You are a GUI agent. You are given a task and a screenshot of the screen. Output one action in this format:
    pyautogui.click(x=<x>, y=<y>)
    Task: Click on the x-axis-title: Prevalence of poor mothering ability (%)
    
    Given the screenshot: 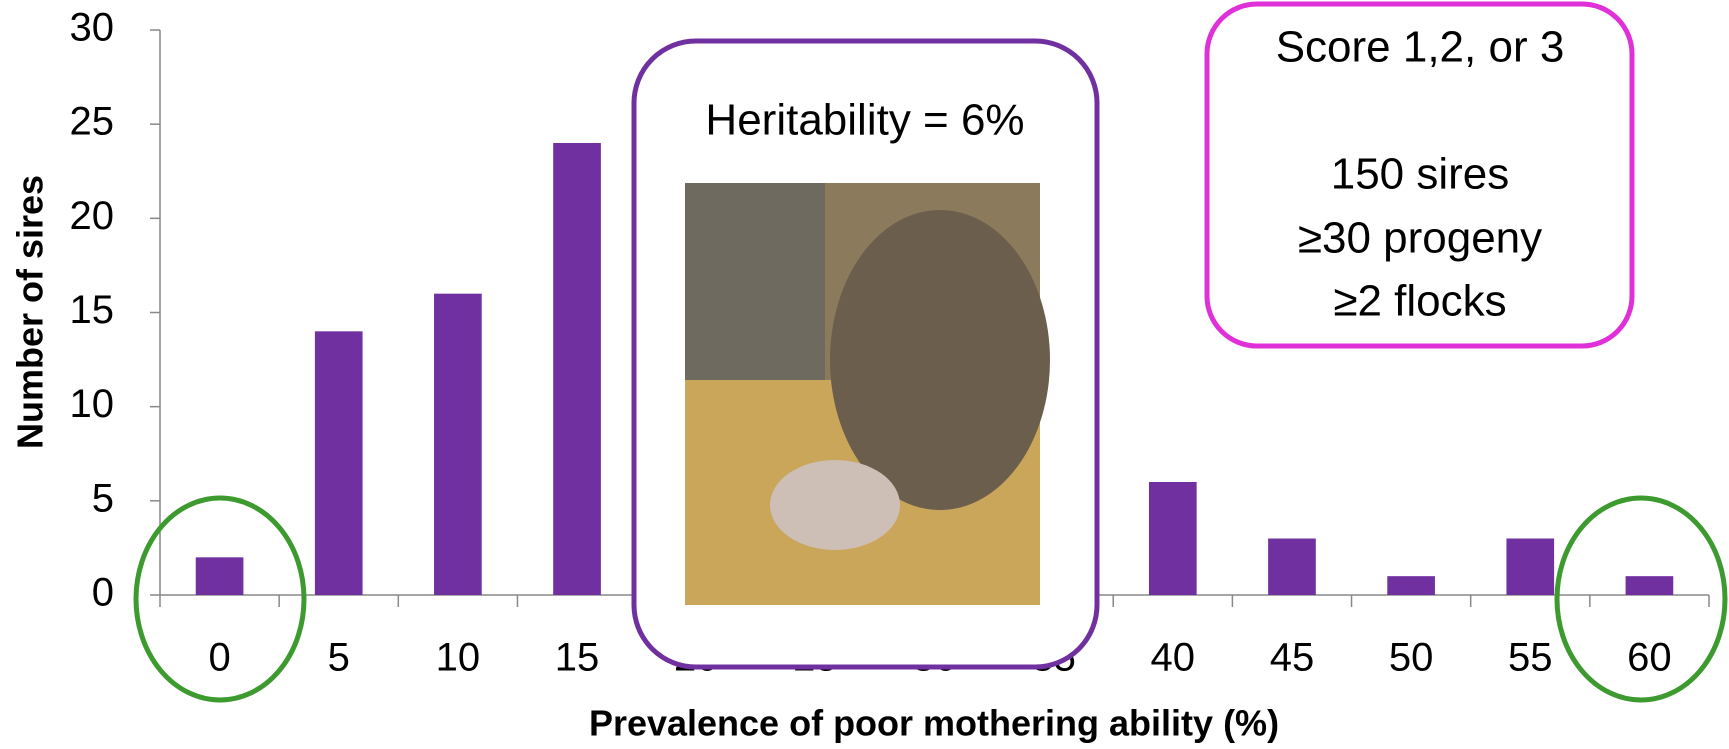 What is the action you would take?
    pyautogui.click(x=934, y=723)
    